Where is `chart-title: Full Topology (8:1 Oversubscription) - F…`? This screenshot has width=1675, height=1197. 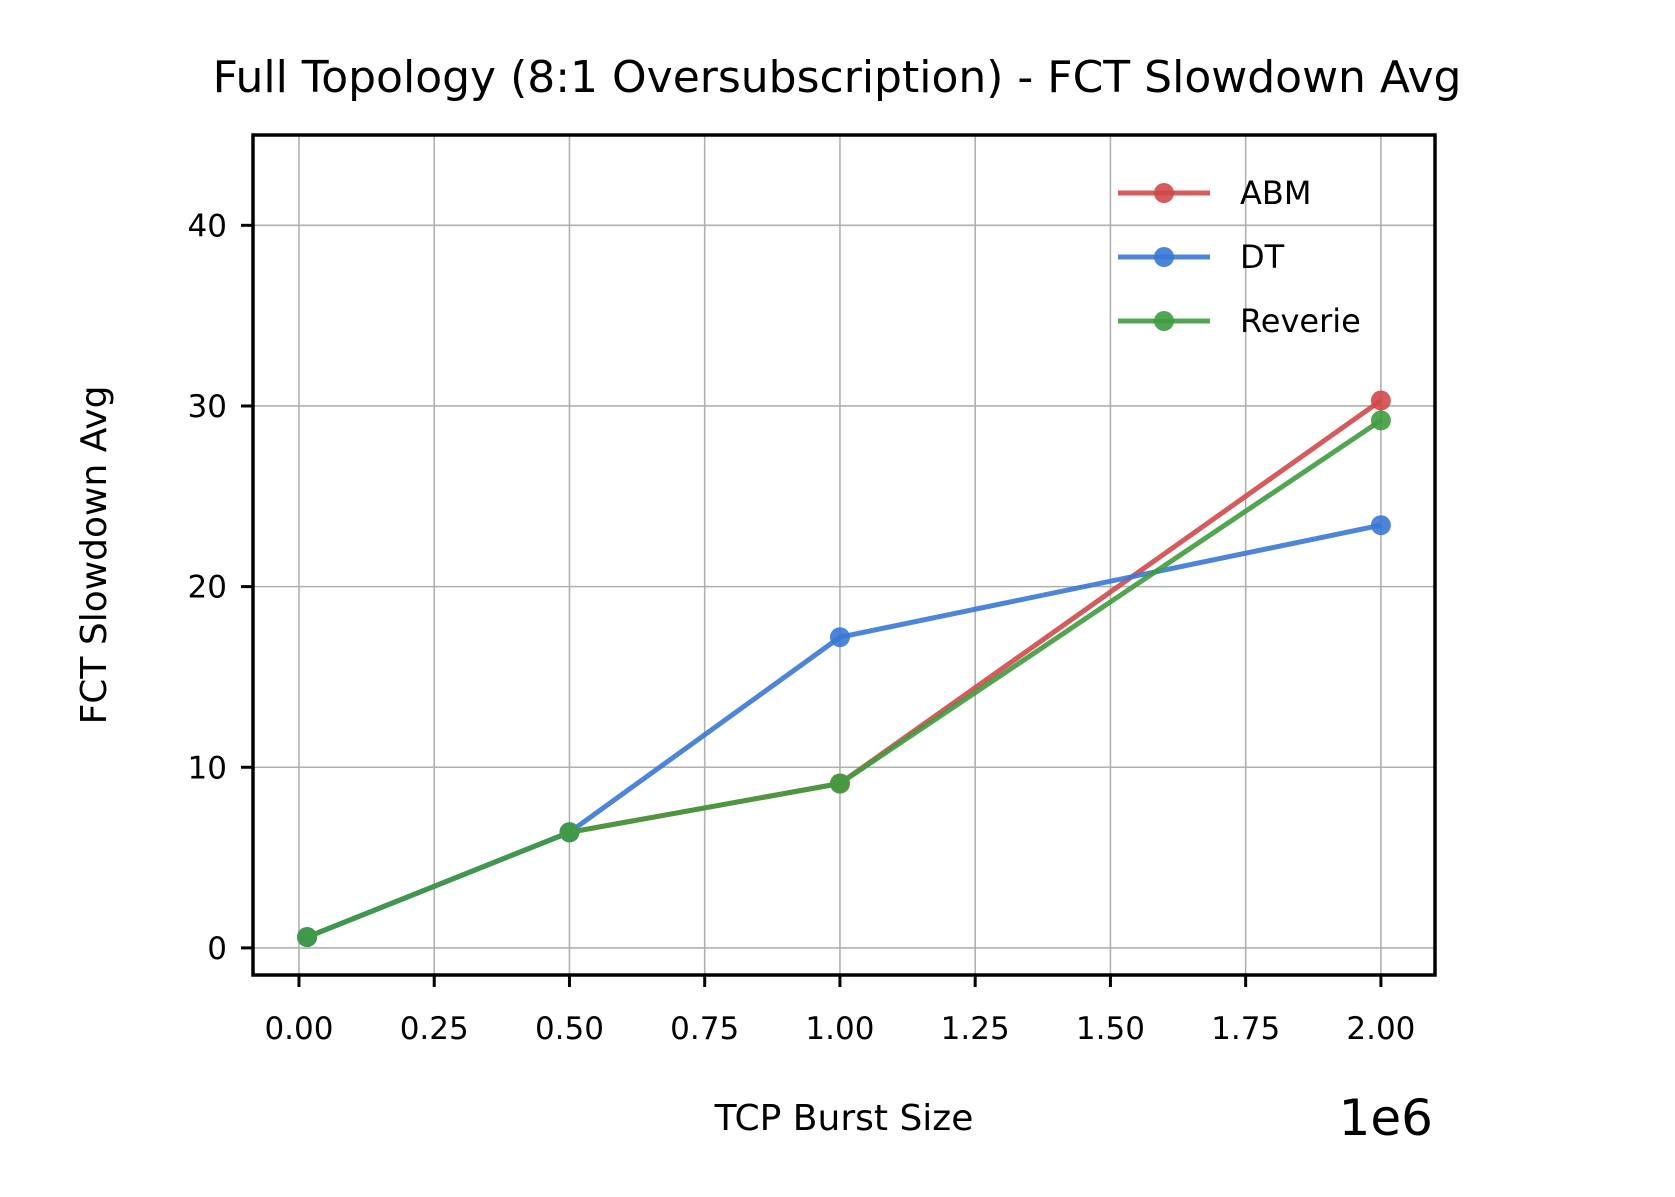
chart-title: Full Topology (8:1 Oversubscription) - F… is located at coordinates (837, 77).